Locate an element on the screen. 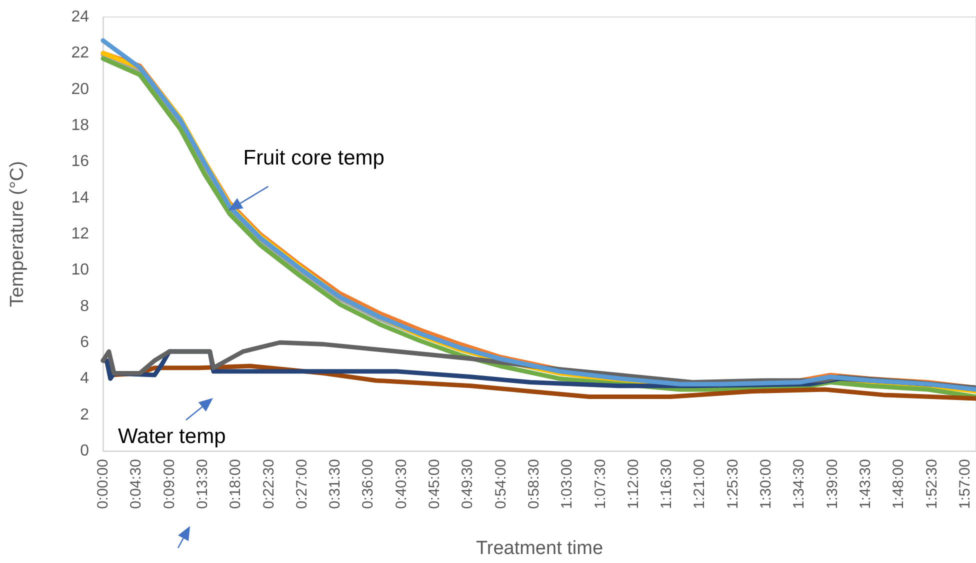 Image resolution: width=976 pixels, height=563 pixels. x-tick-label: 1:12:00 is located at coordinates (633, 484).